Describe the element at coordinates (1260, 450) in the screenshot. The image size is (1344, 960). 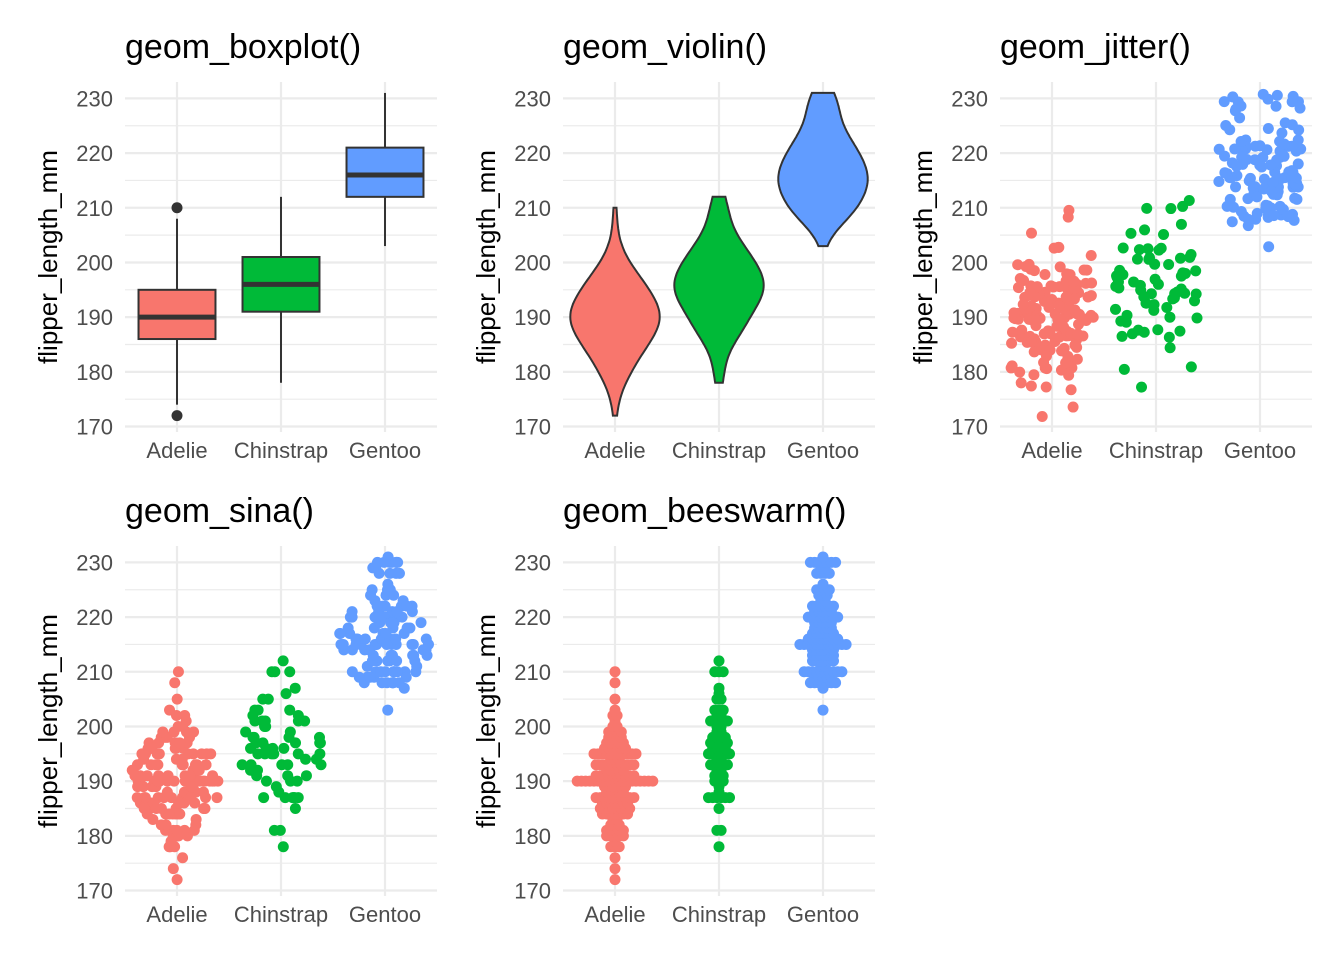
I see `x-tick-label: Gentoo` at that location.